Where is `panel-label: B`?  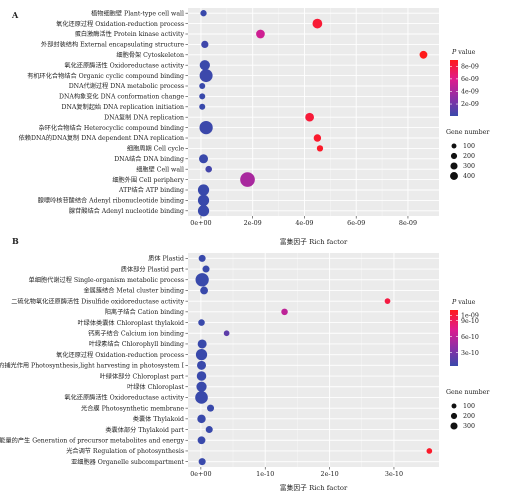
panel-label: B is located at coordinates (15, 241).